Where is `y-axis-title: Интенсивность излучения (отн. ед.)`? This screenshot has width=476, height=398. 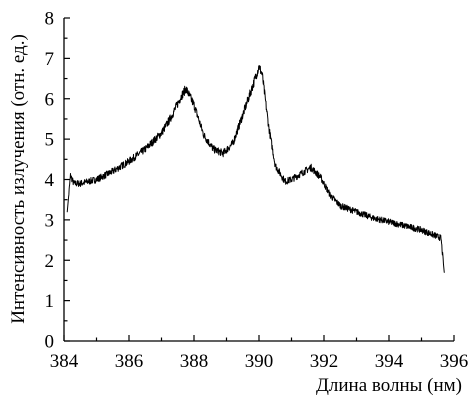
y-axis-title: Интенсивность излучения (отн. ед.) is located at coordinates (18, 179).